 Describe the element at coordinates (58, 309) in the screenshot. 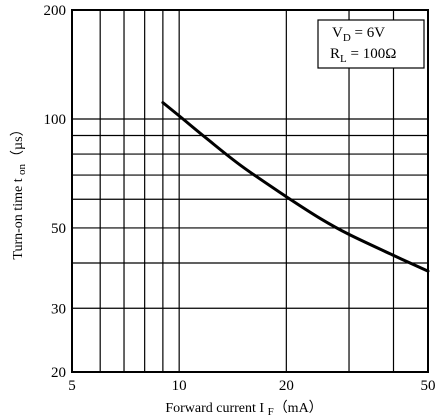

I see `y-tick-label: 30` at that location.